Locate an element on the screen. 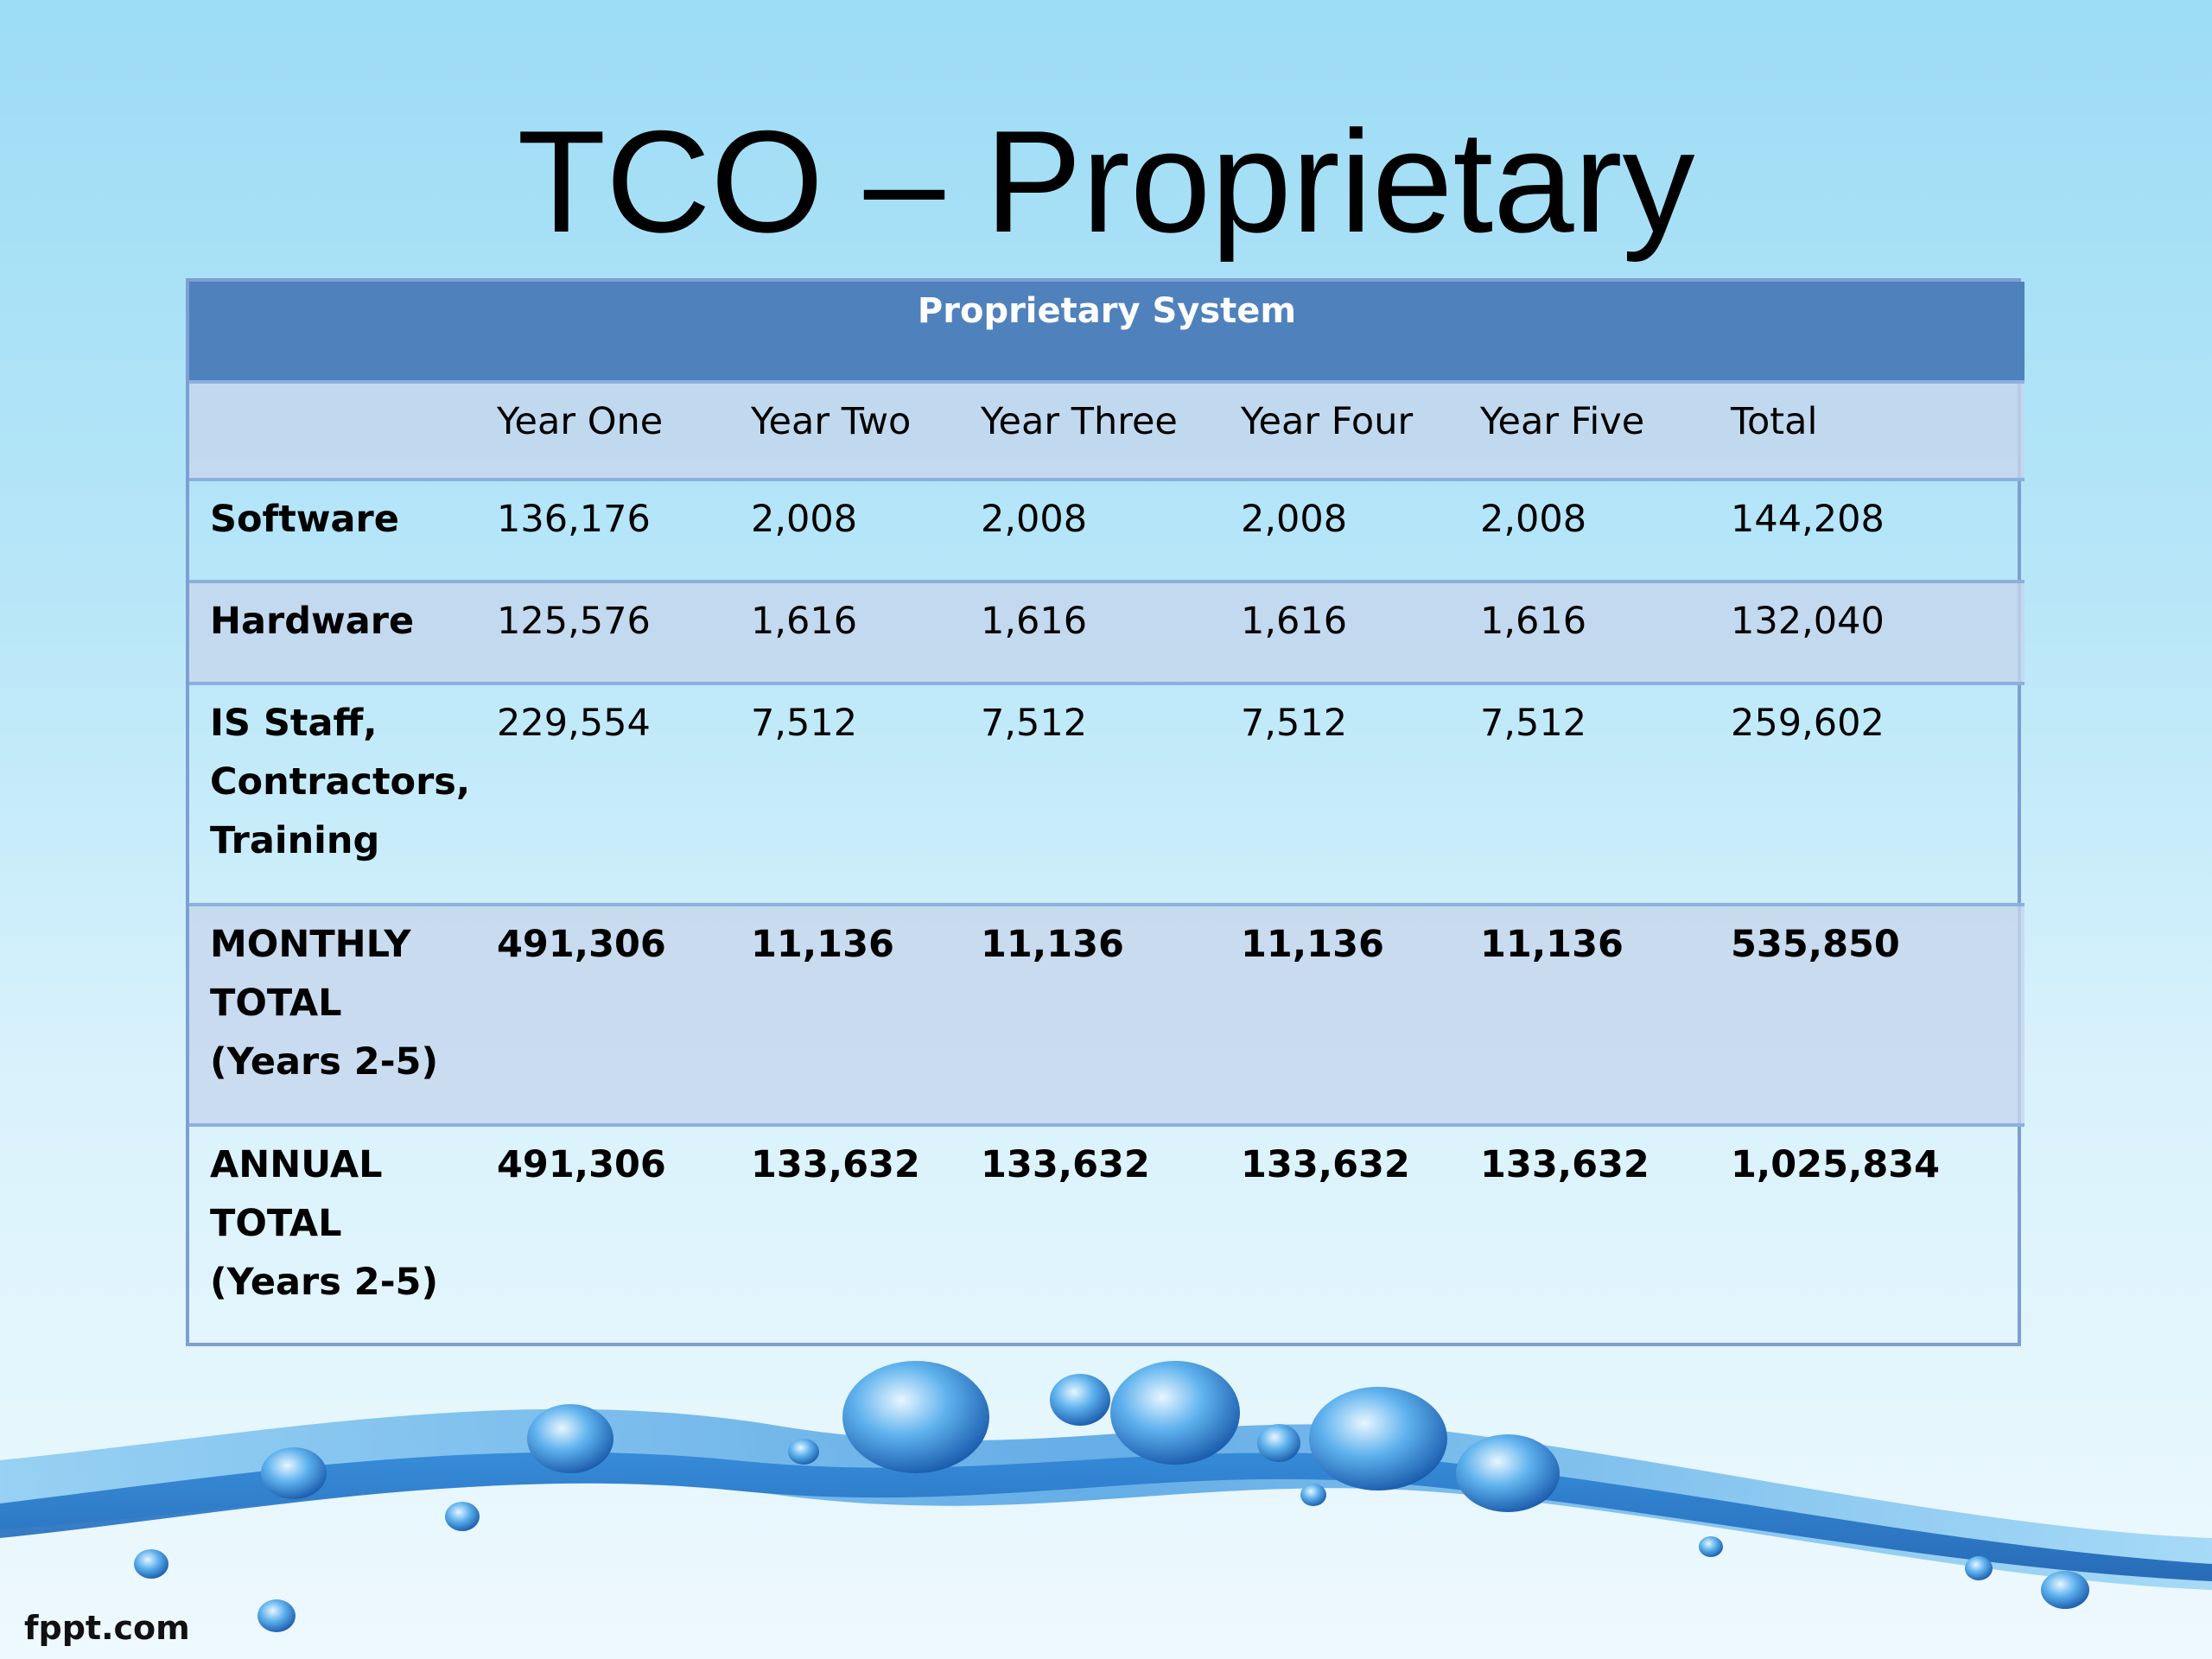 This screenshot has width=2212, height=1659. column-header: Total is located at coordinates (1774, 421).